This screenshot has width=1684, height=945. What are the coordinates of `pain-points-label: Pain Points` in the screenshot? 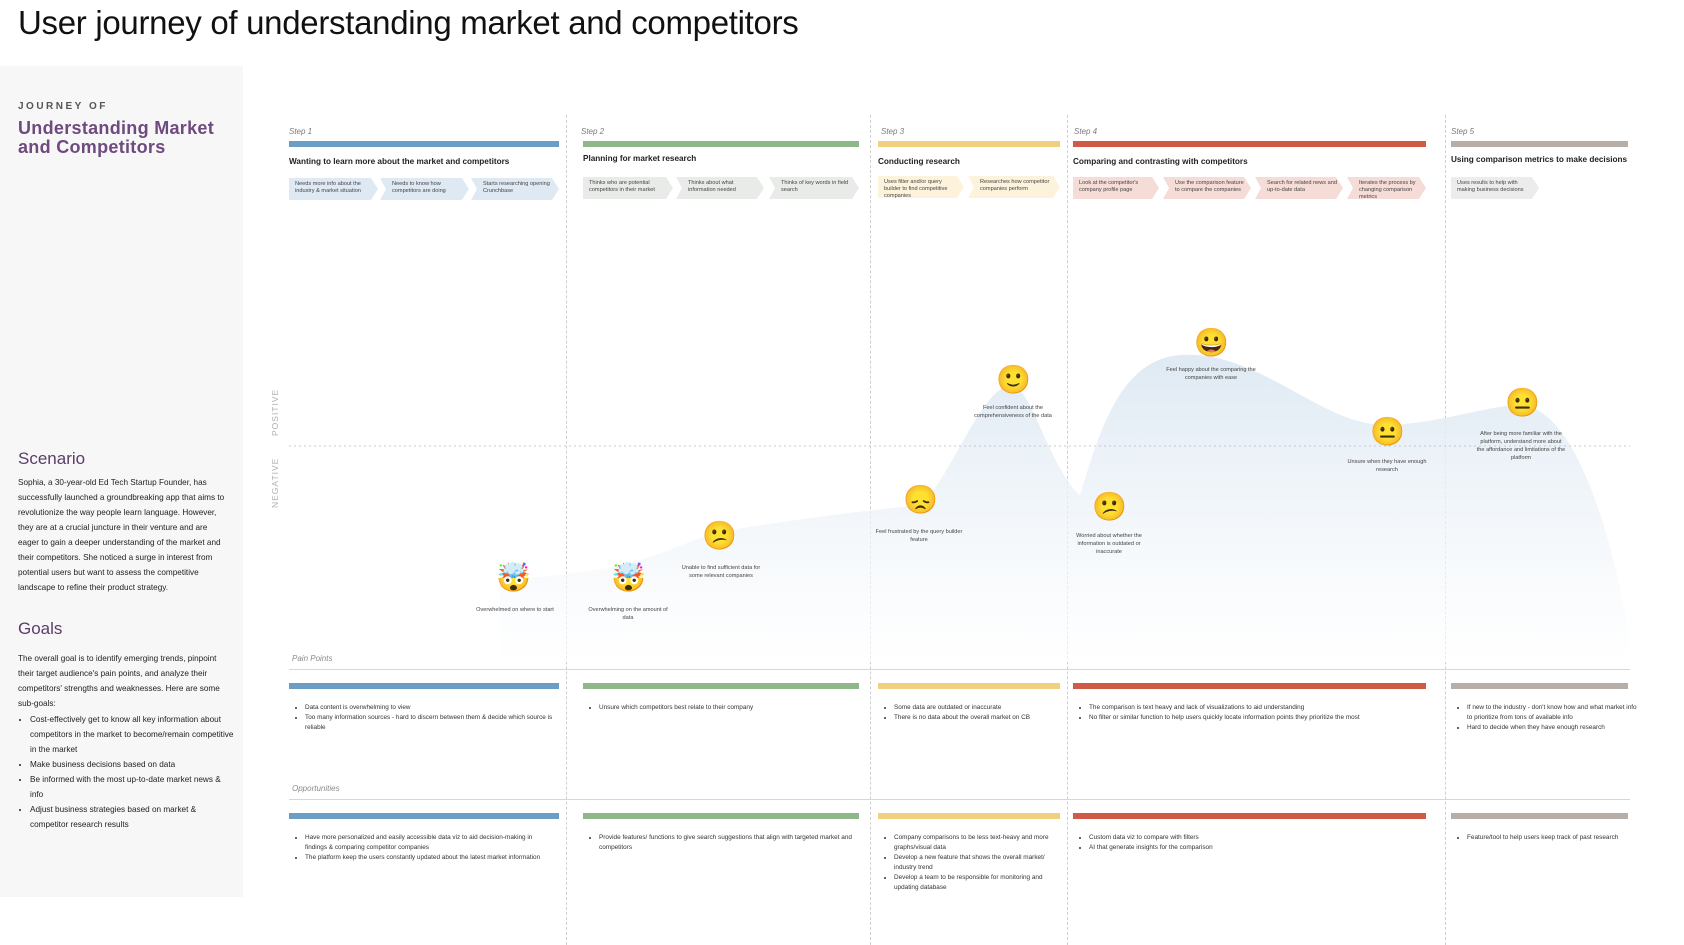 It's located at (312, 658).